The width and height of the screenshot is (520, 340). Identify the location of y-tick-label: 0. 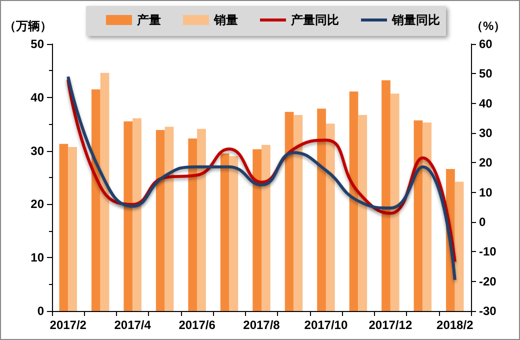
(40, 311).